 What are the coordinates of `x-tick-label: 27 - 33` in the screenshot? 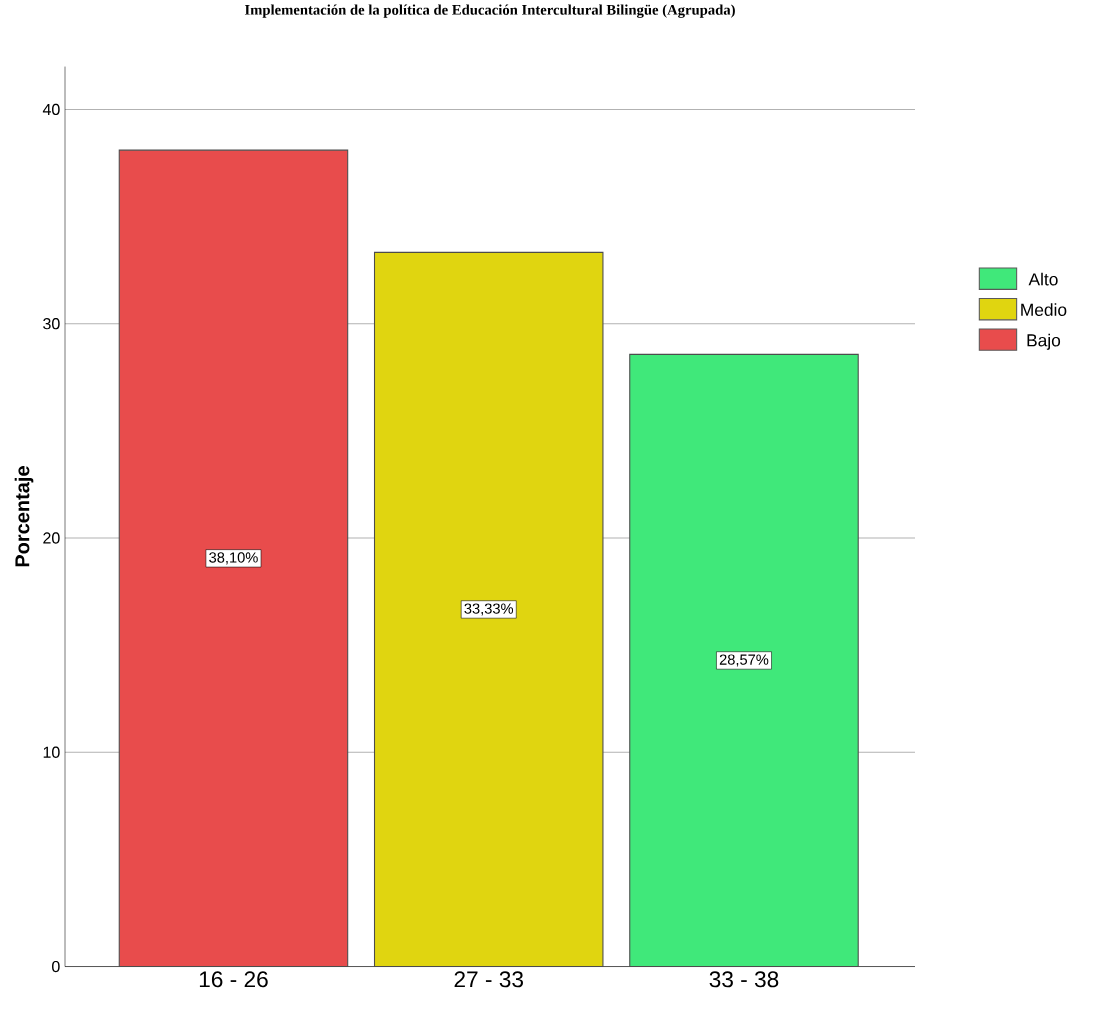 It's located at (488, 979).